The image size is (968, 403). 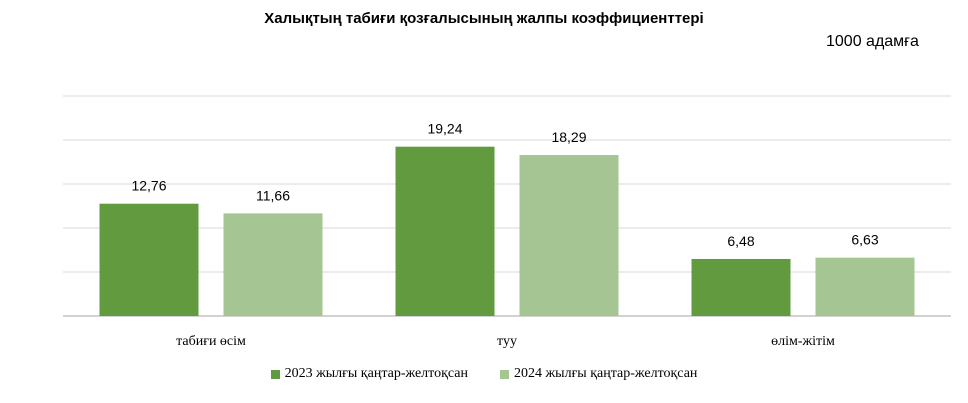 What do you see at coordinates (275, 374) in the screenshot?
I see `legend-swatch-2023` at bounding box center [275, 374].